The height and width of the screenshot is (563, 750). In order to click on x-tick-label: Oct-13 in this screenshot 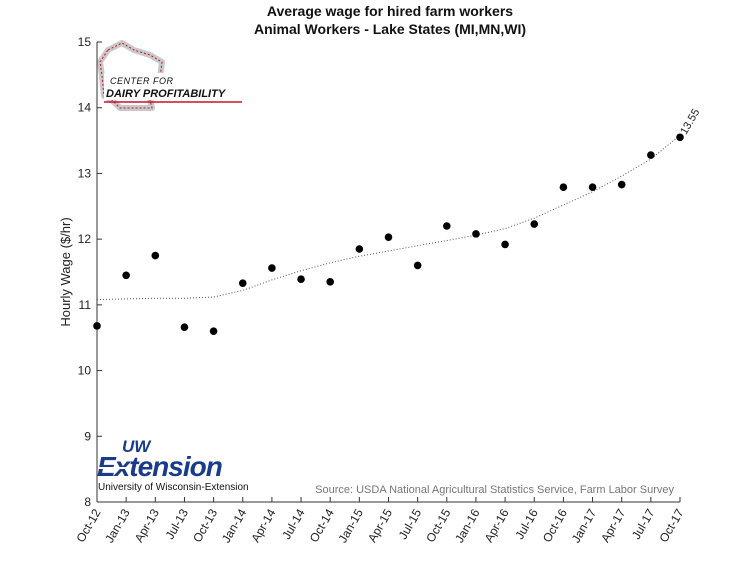, I will do `click(205, 525)`.